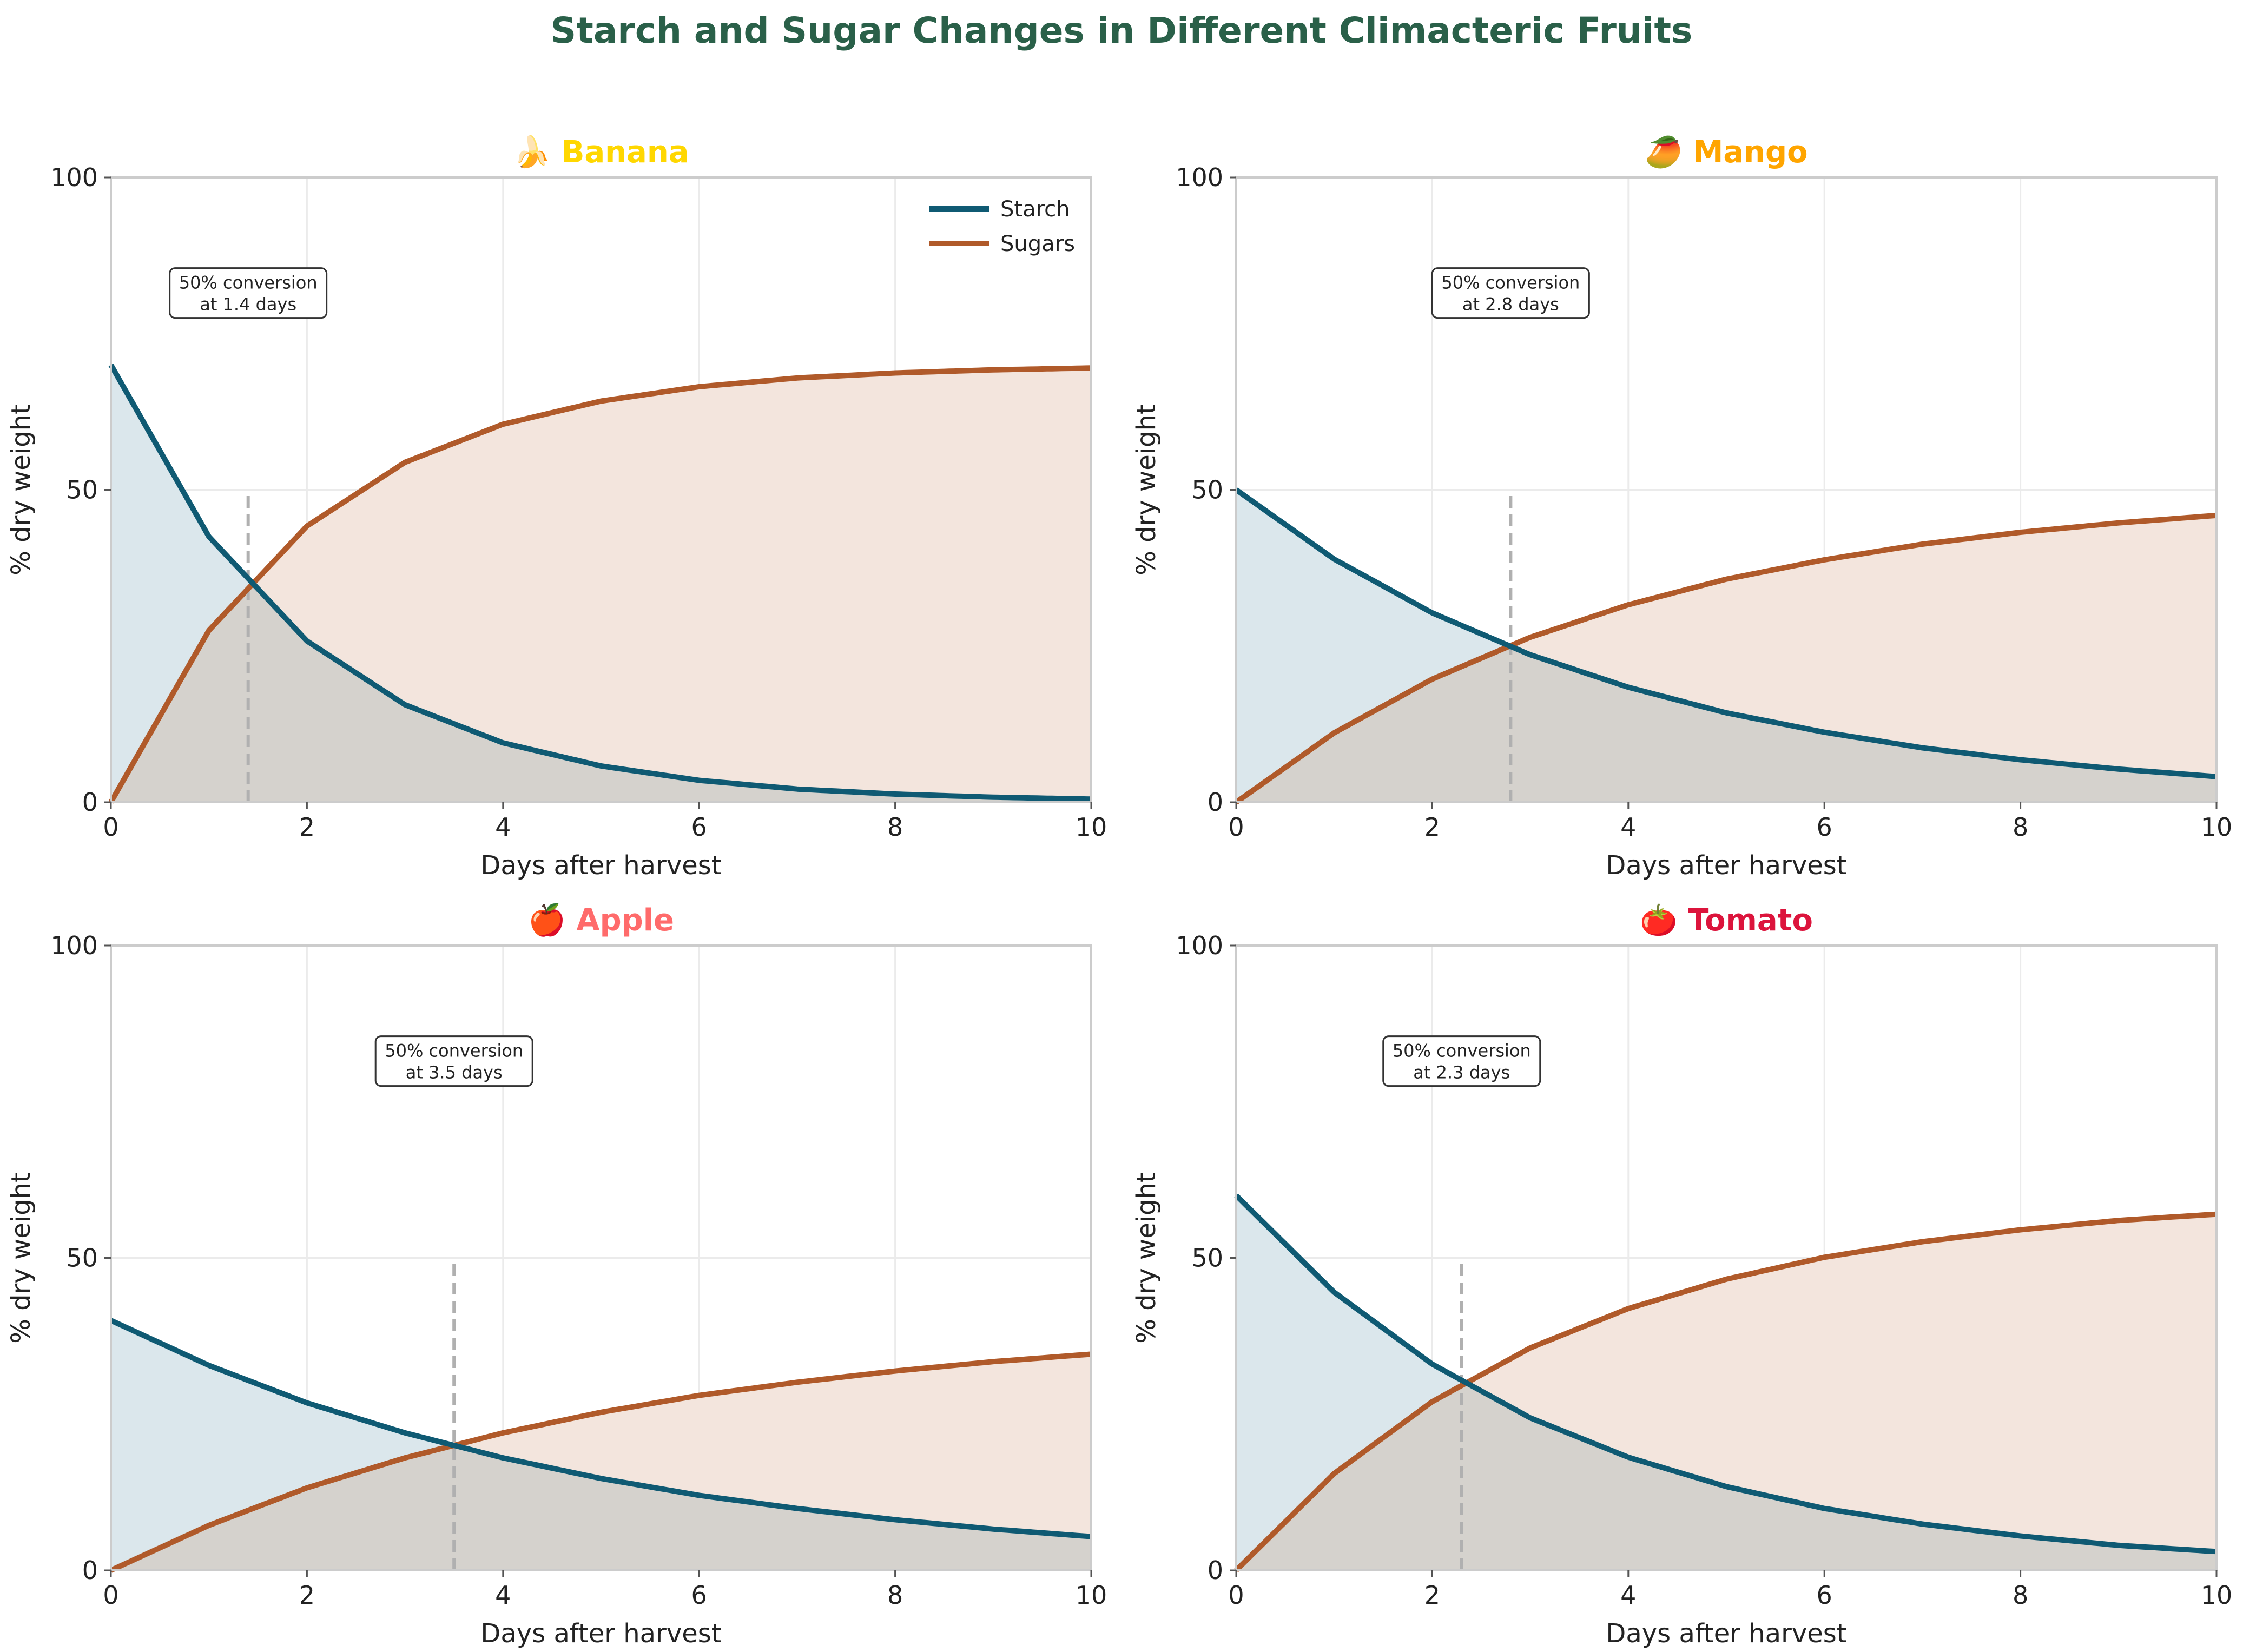 The height and width of the screenshot is (1652, 2243). Describe the element at coordinates (248, 304) in the screenshot. I see `annotation-text: at 1.4 days` at that location.